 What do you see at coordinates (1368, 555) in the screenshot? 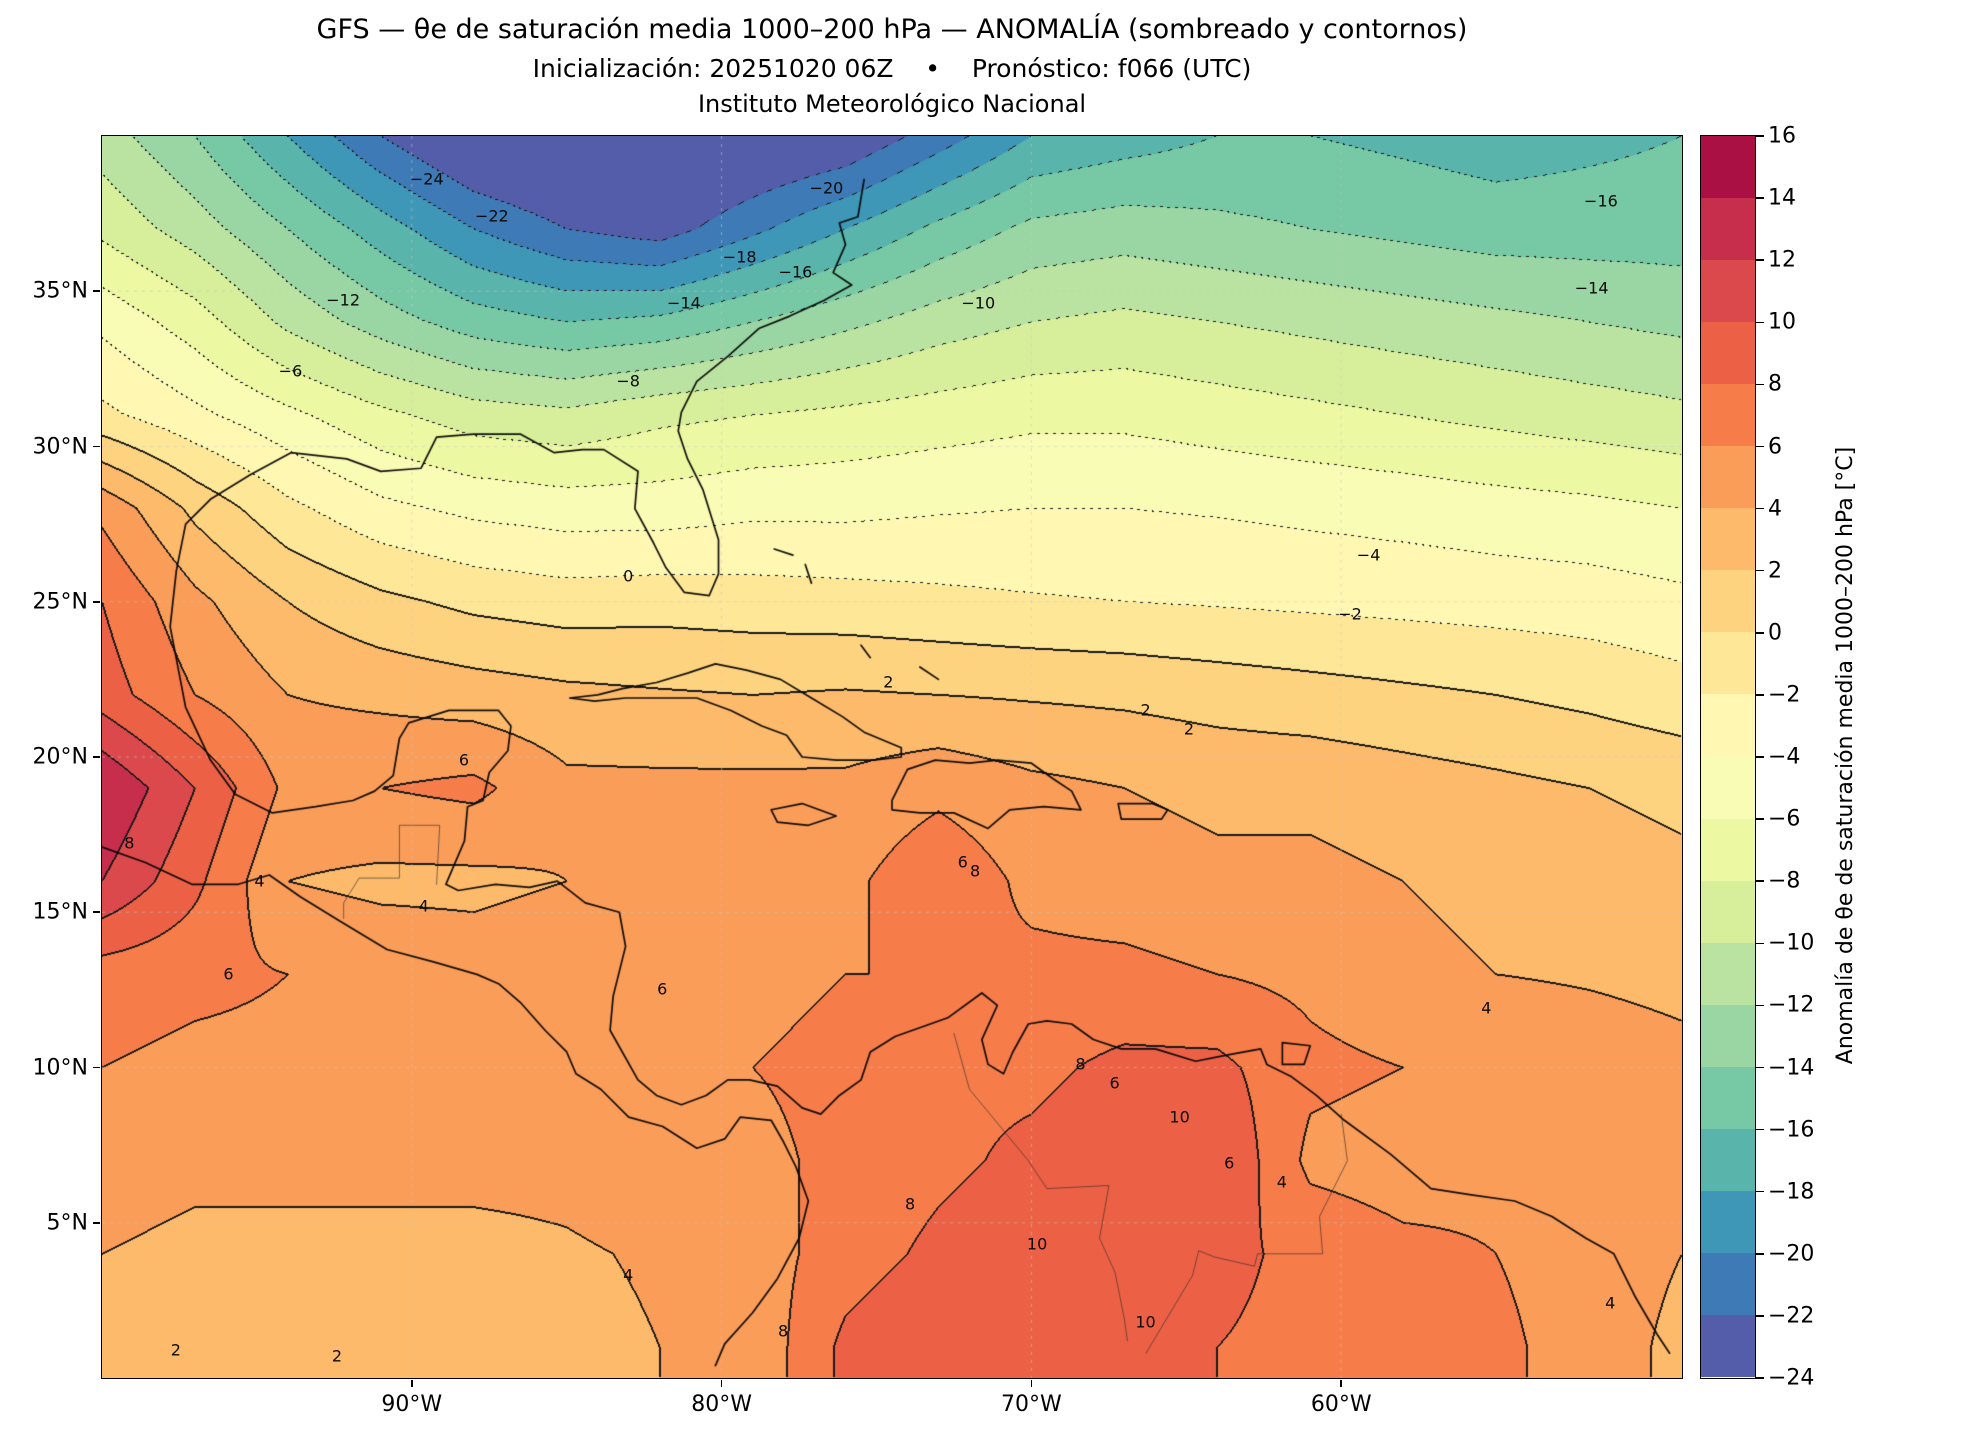
I see `contour-label: −4` at bounding box center [1368, 555].